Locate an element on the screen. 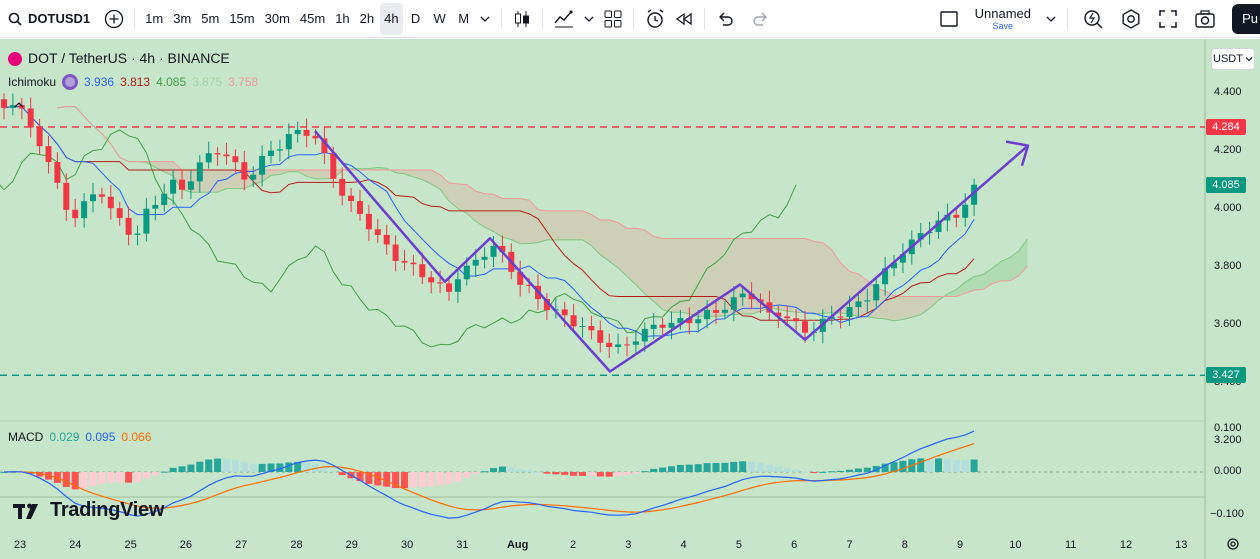 The image size is (1260, 559). interval-3m: 3m is located at coordinates (182, 18).